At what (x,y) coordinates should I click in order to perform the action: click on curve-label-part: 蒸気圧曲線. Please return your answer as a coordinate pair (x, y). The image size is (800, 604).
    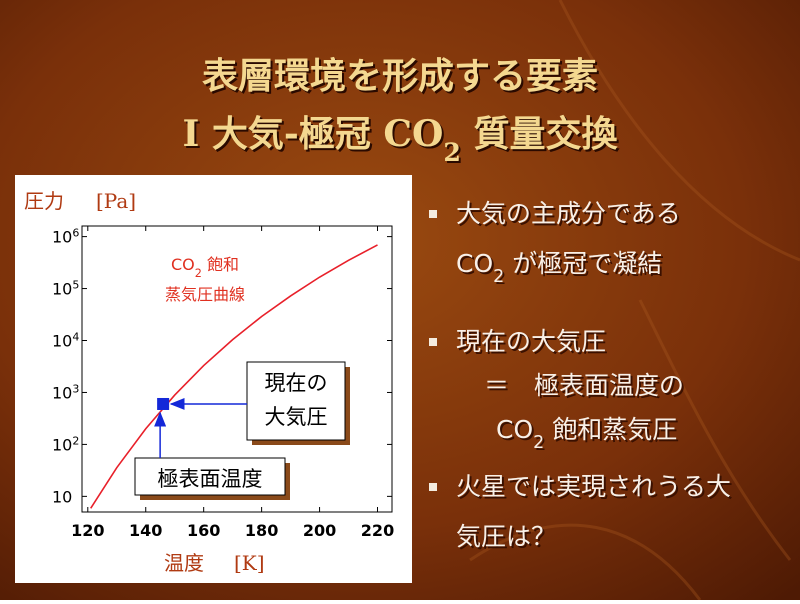
    Looking at the image, I should click on (205, 294).